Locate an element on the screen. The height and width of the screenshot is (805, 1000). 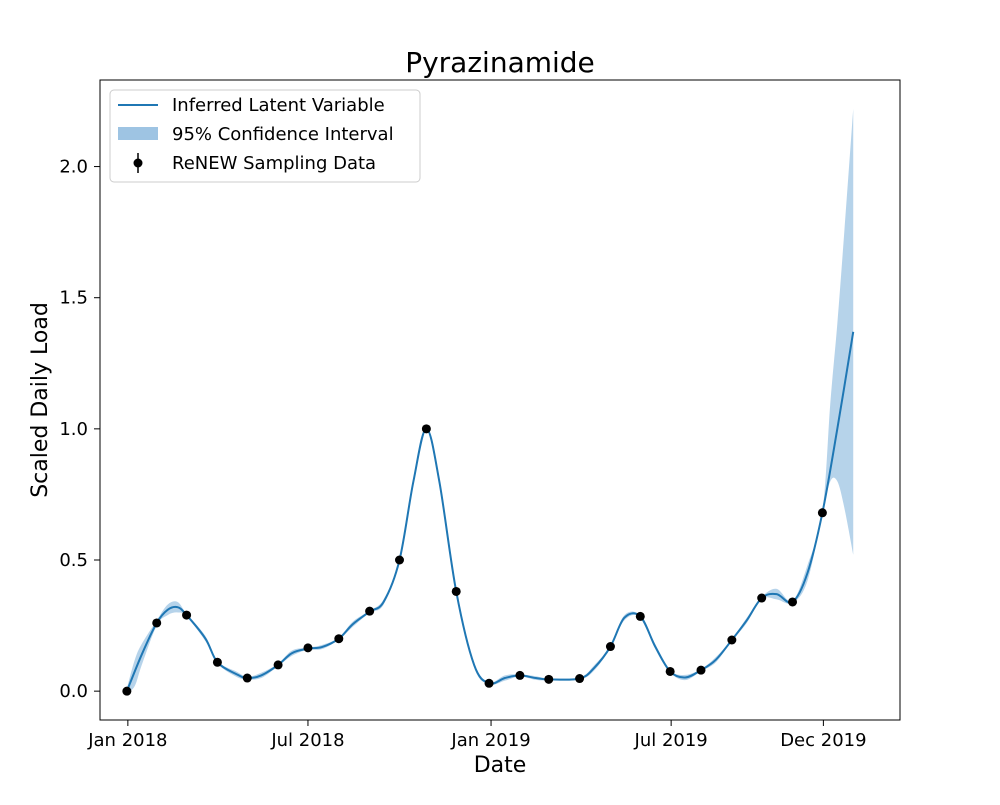
legend-label-confidence: 95% Confidence Interval is located at coordinates (283, 134).